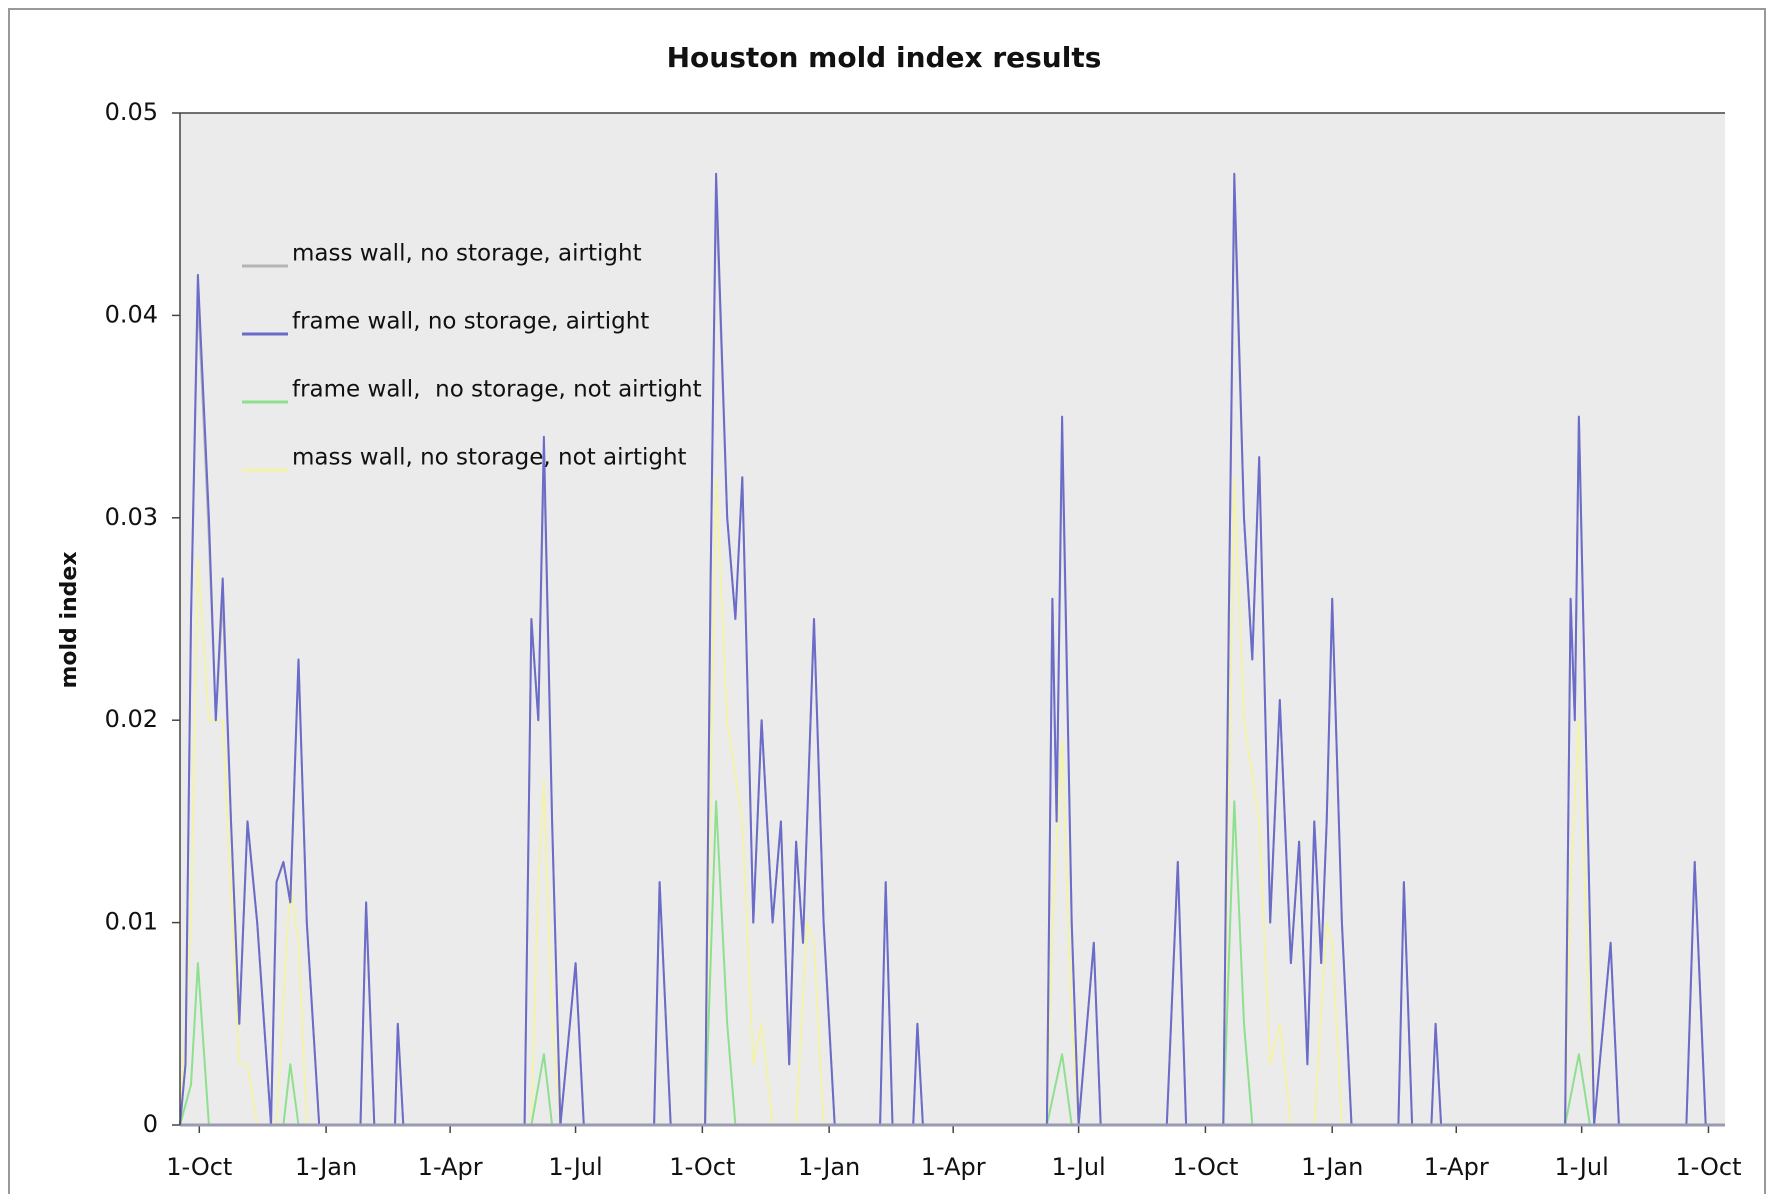  What do you see at coordinates (467, 254) in the screenshot?
I see `legend-label: mass wall, no storage, airtight` at bounding box center [467, 254].